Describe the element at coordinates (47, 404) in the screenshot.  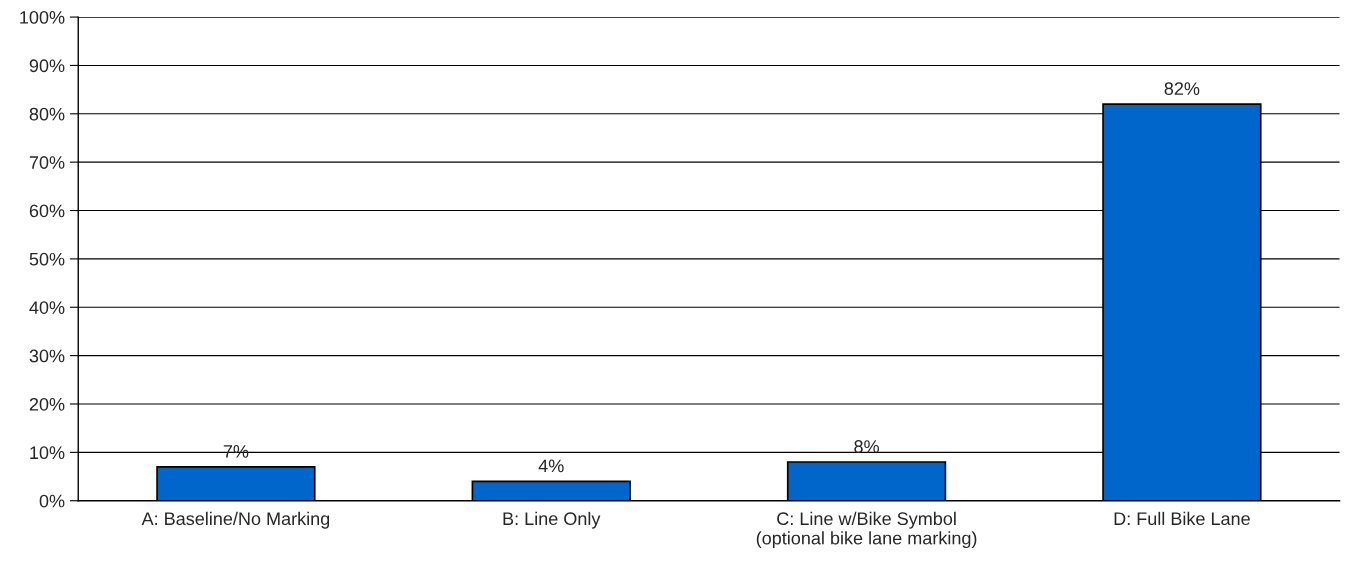
I see `y-tick-label: 20%` at that location.